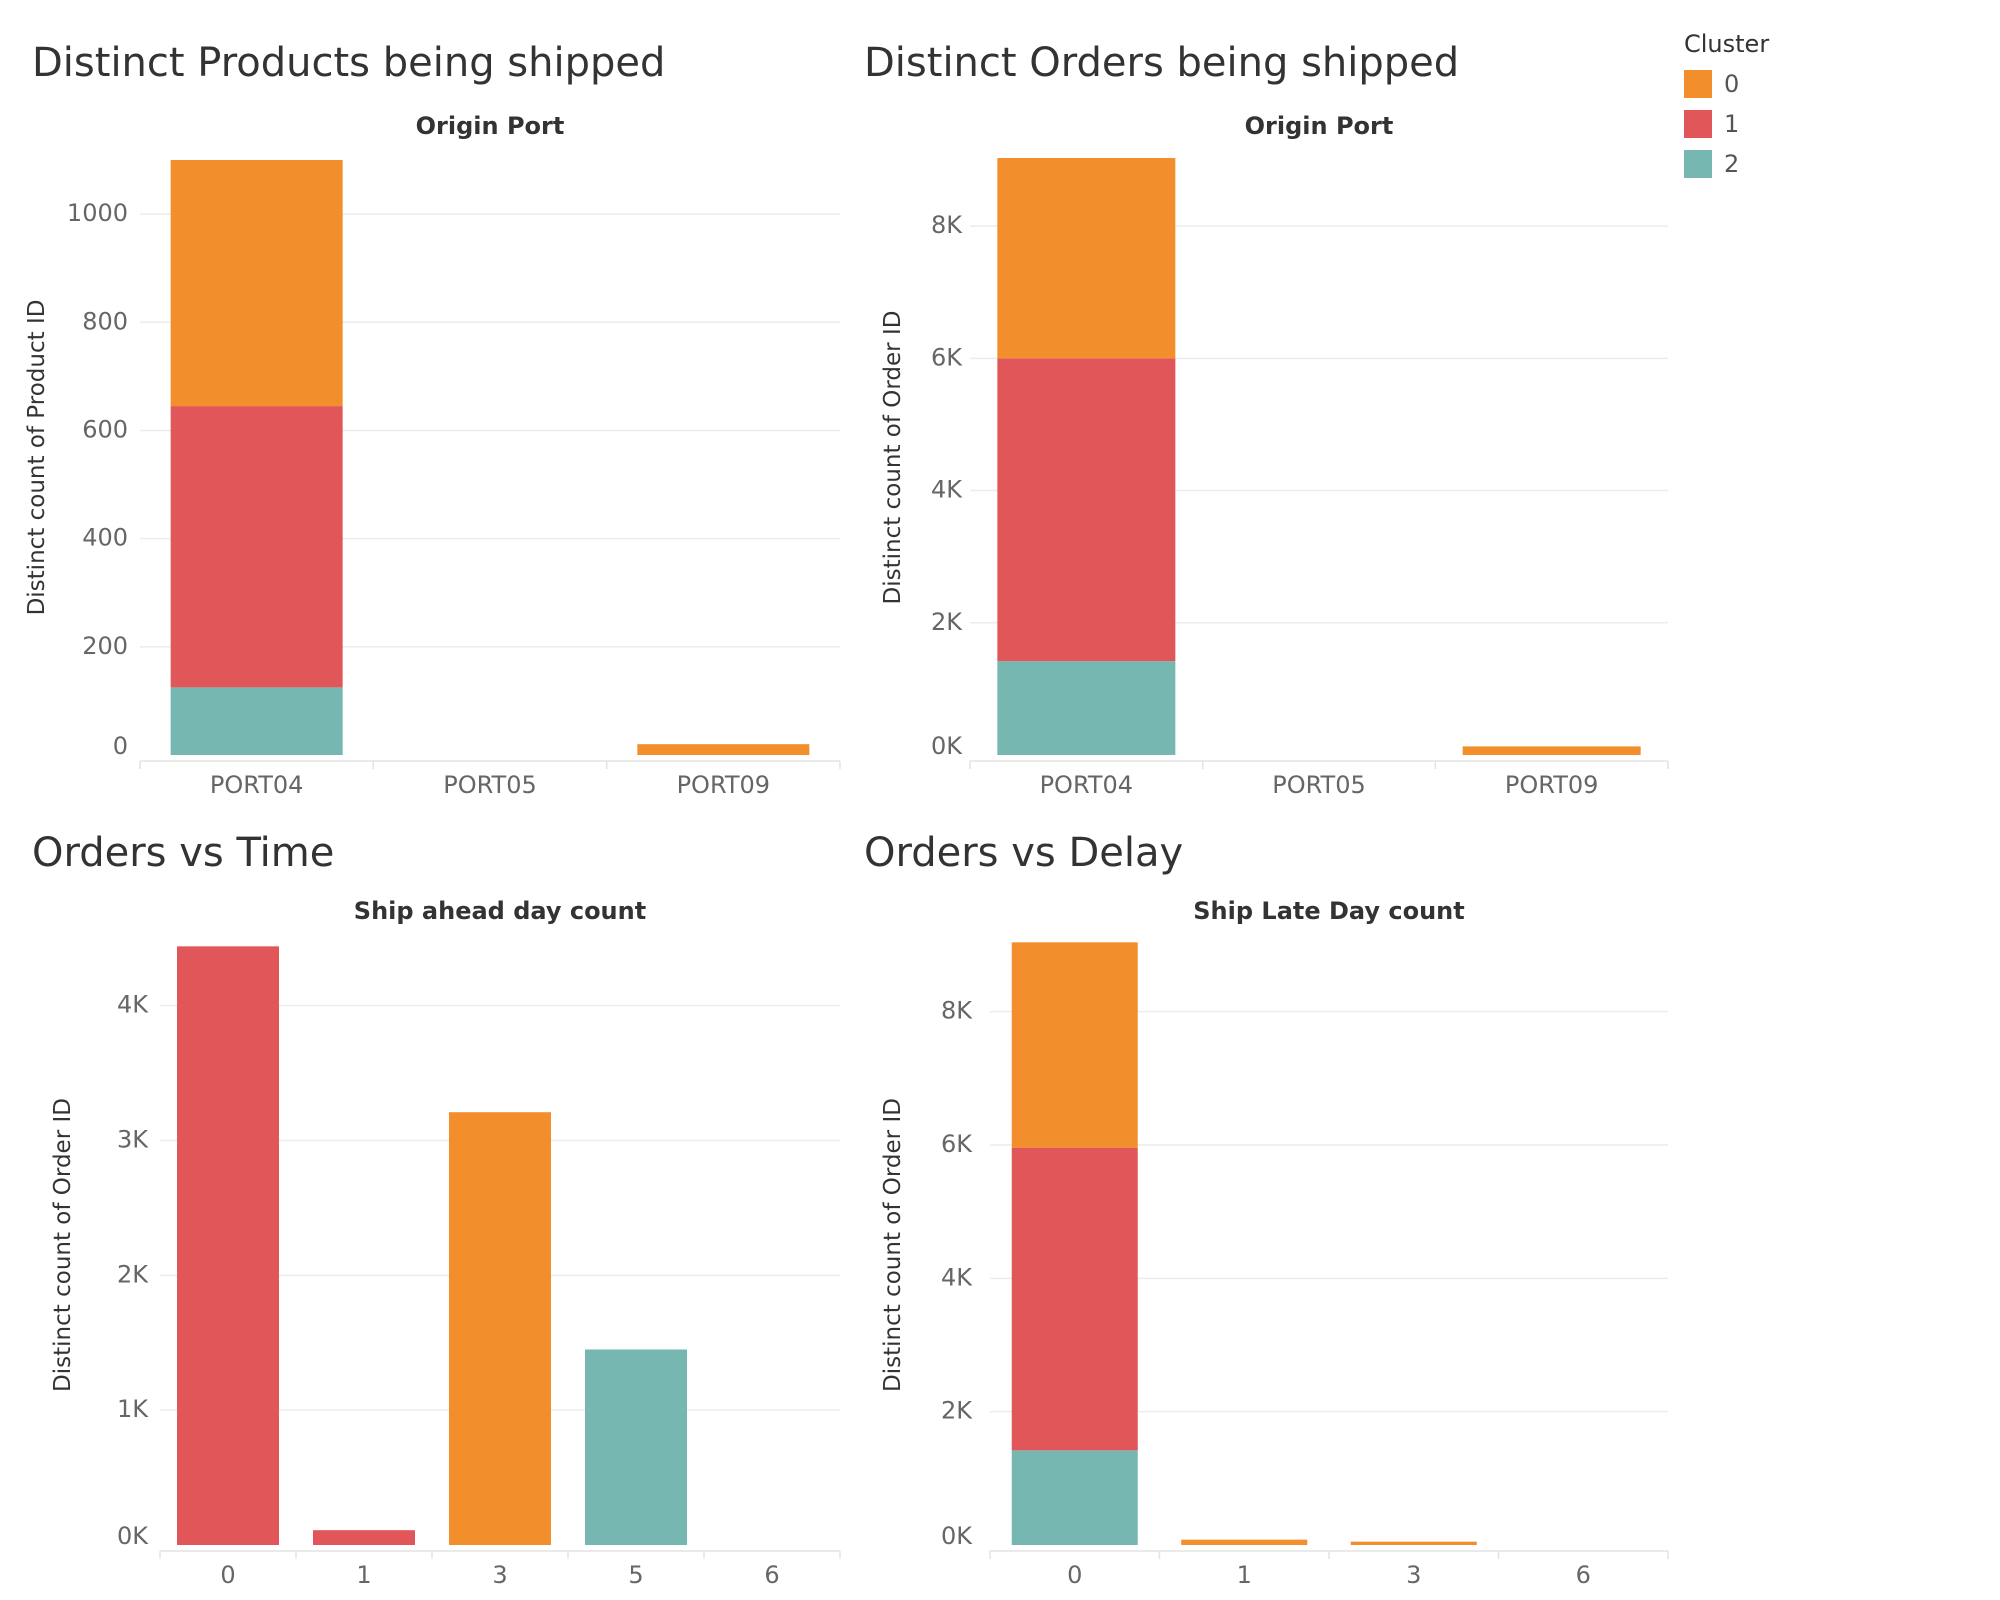  I want to click on panel-title-orders-vs-delay: Orders vs Delay, so click(1024, 853).